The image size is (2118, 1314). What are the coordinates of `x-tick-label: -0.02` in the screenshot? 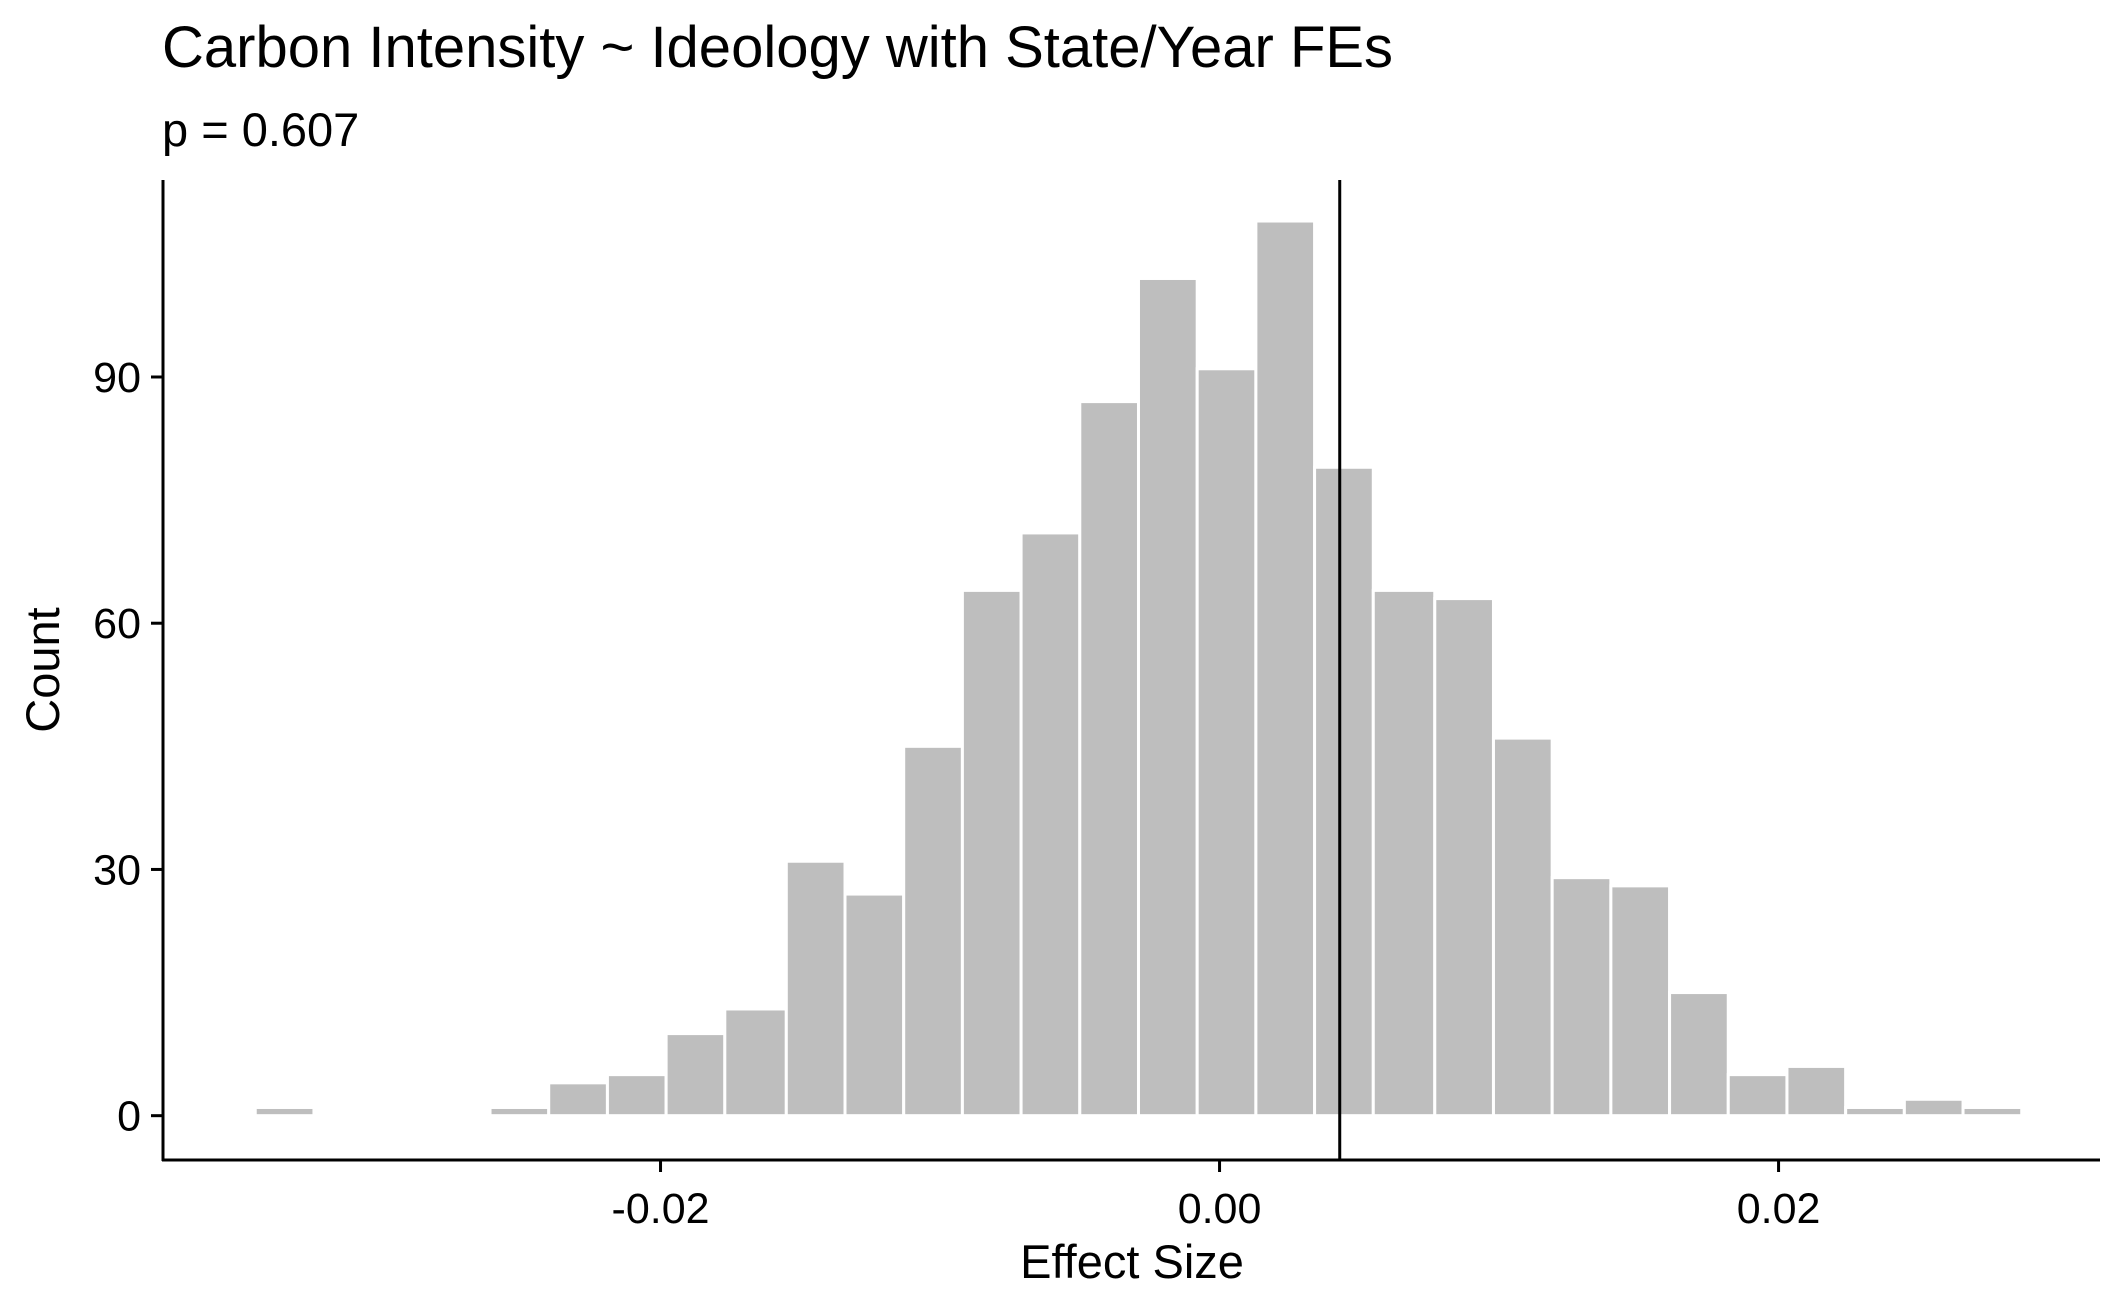 It's located at (661, 1209).